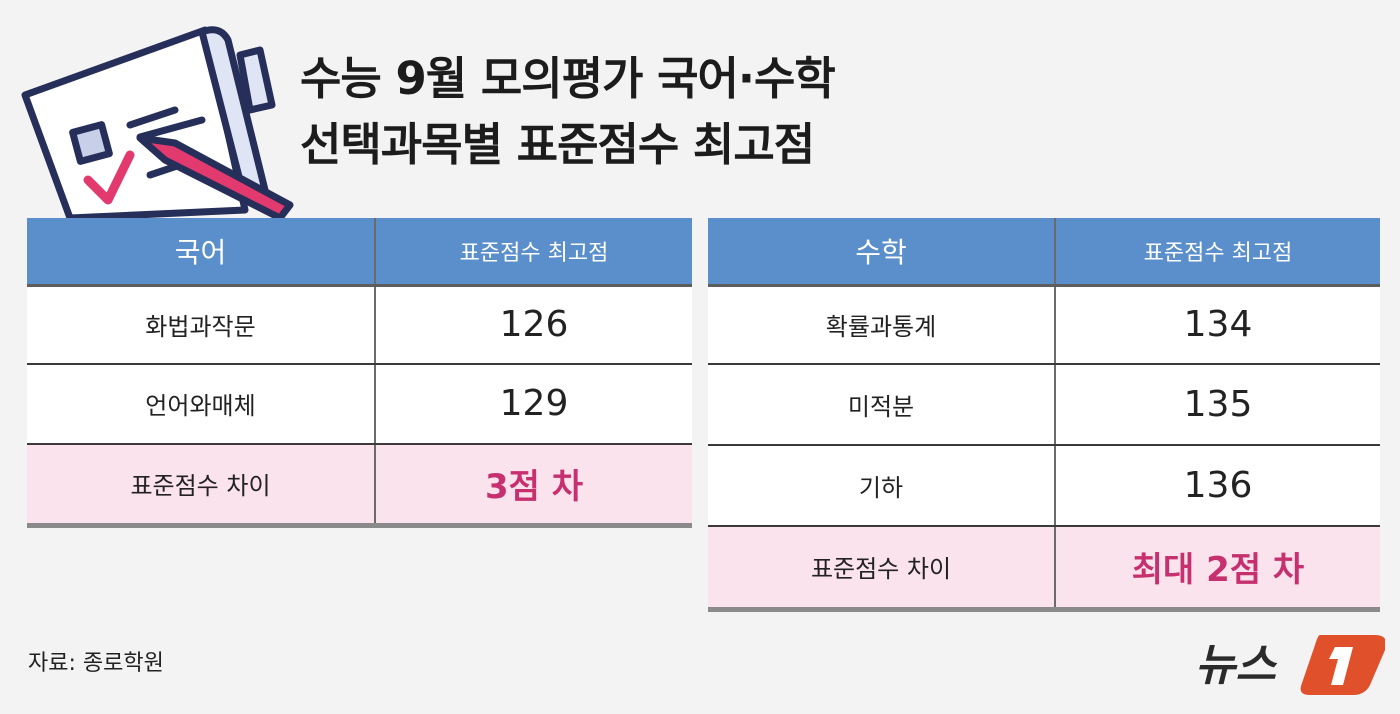  I want to click on page-title: 수능 9월 모의평가 국어·수학 선택과목별 표준점수 최고점, so click(568, 112).